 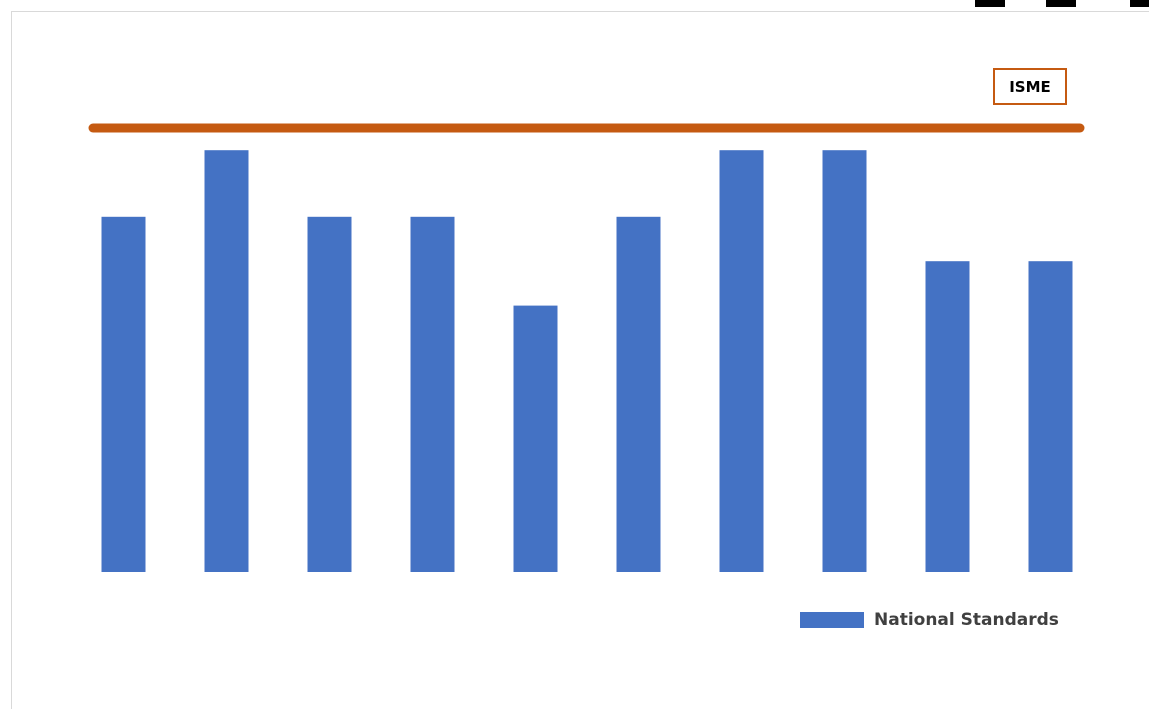 I want to click on reference-line-label: ISME, so click(x=1030, y=86).